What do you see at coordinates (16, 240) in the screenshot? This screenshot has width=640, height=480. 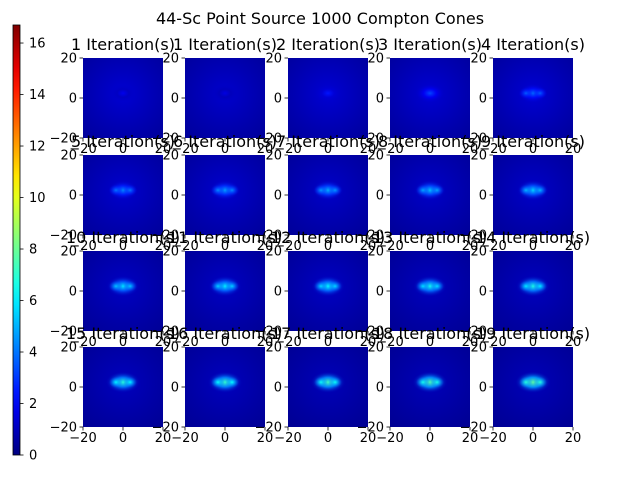 I see `colorbar-frame` at bounding box center [16, 240].